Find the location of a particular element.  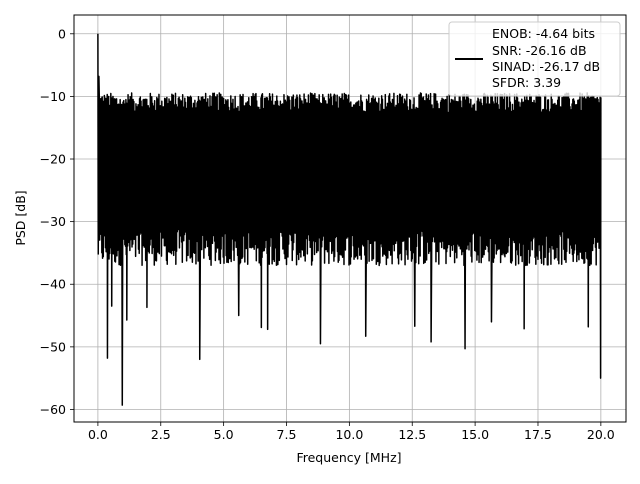

legend-line-sfdr: SFDR: 3.39 is located at coordinates (526, 82).